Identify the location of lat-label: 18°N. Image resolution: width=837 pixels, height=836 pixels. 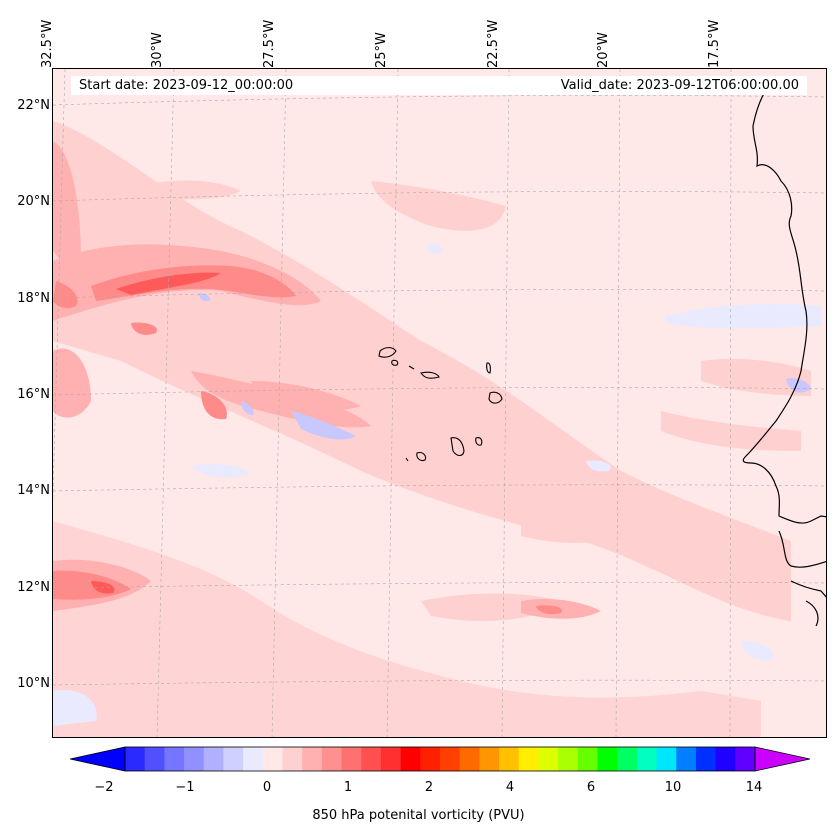
(33, 298).